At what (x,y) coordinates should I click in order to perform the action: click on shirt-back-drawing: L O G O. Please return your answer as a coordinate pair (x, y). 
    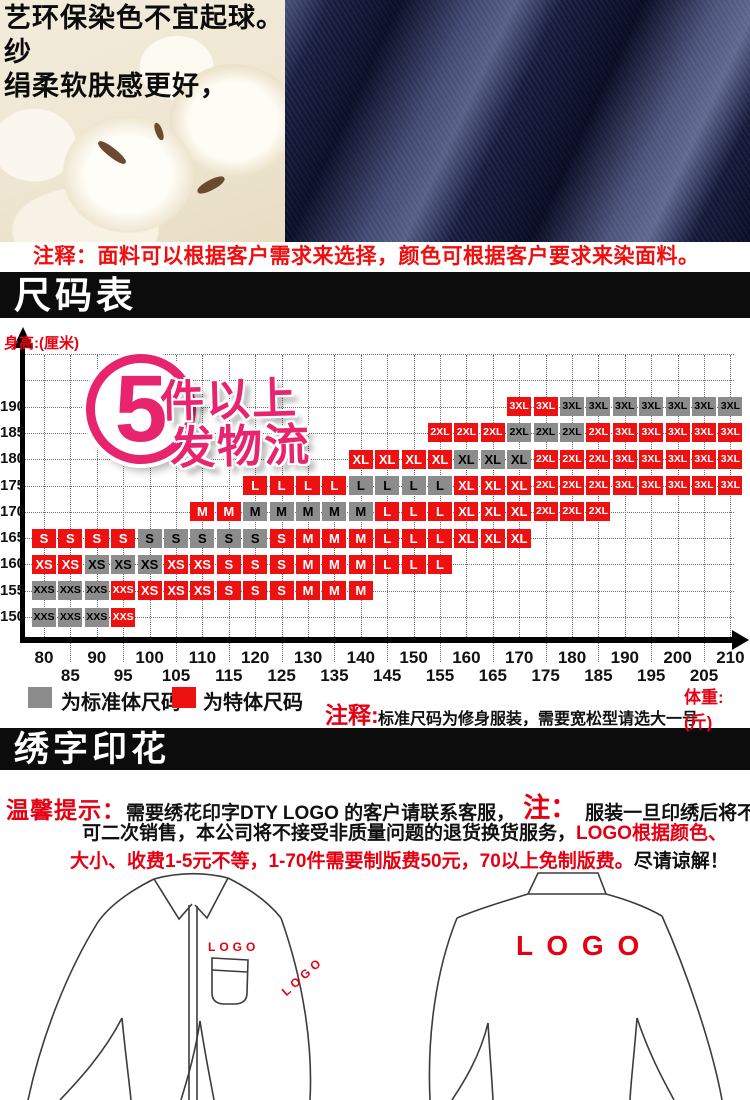
    Looking at the image, I should click on (575, 986).